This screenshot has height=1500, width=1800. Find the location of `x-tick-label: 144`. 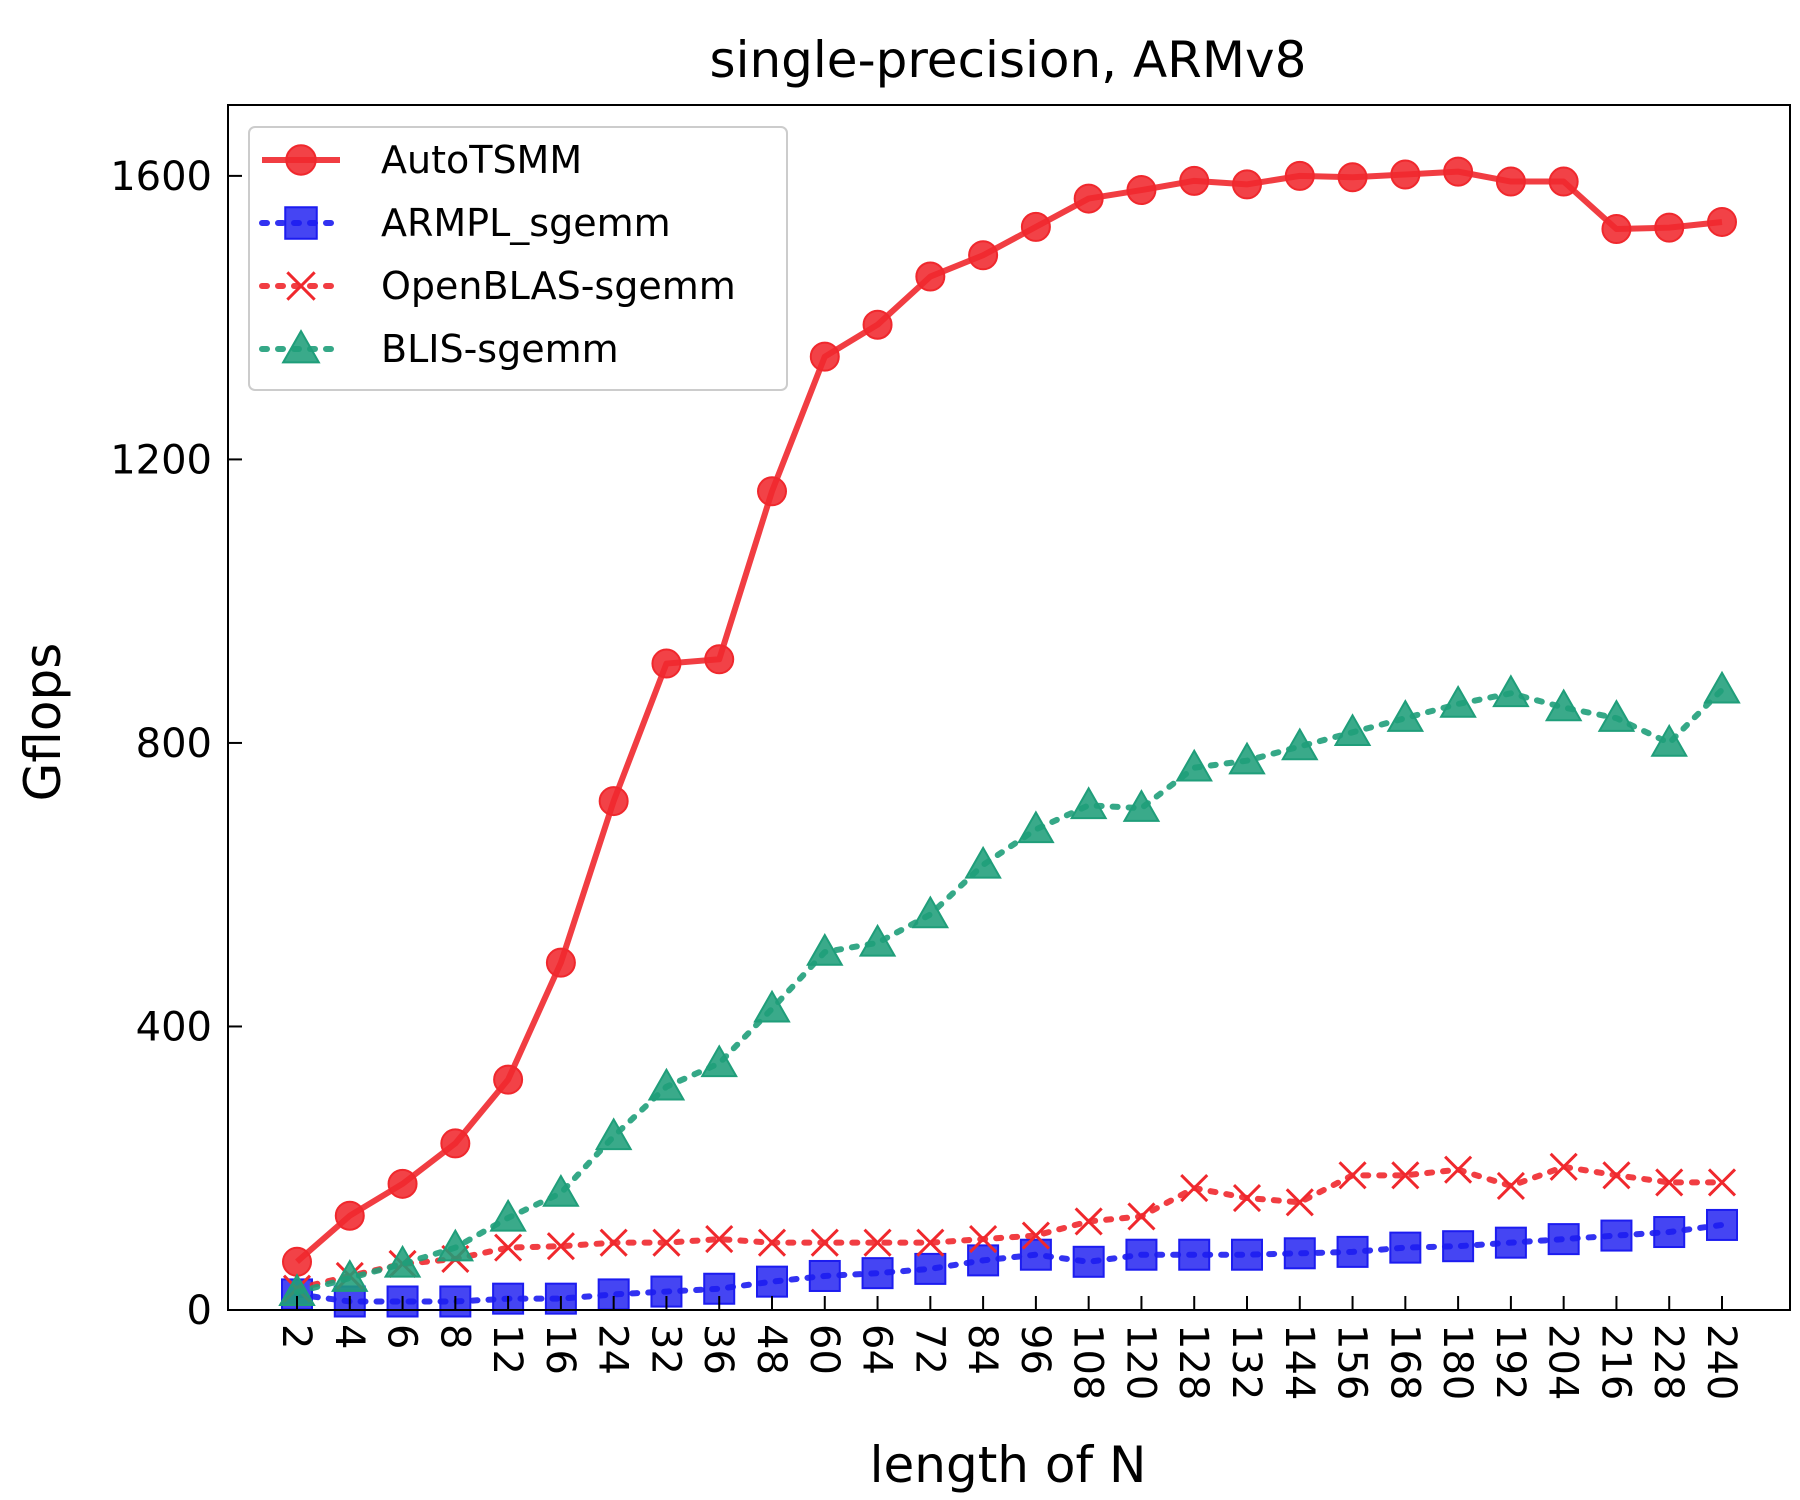

x-tick-label: 144 is located at coordinates (1299, 1362).